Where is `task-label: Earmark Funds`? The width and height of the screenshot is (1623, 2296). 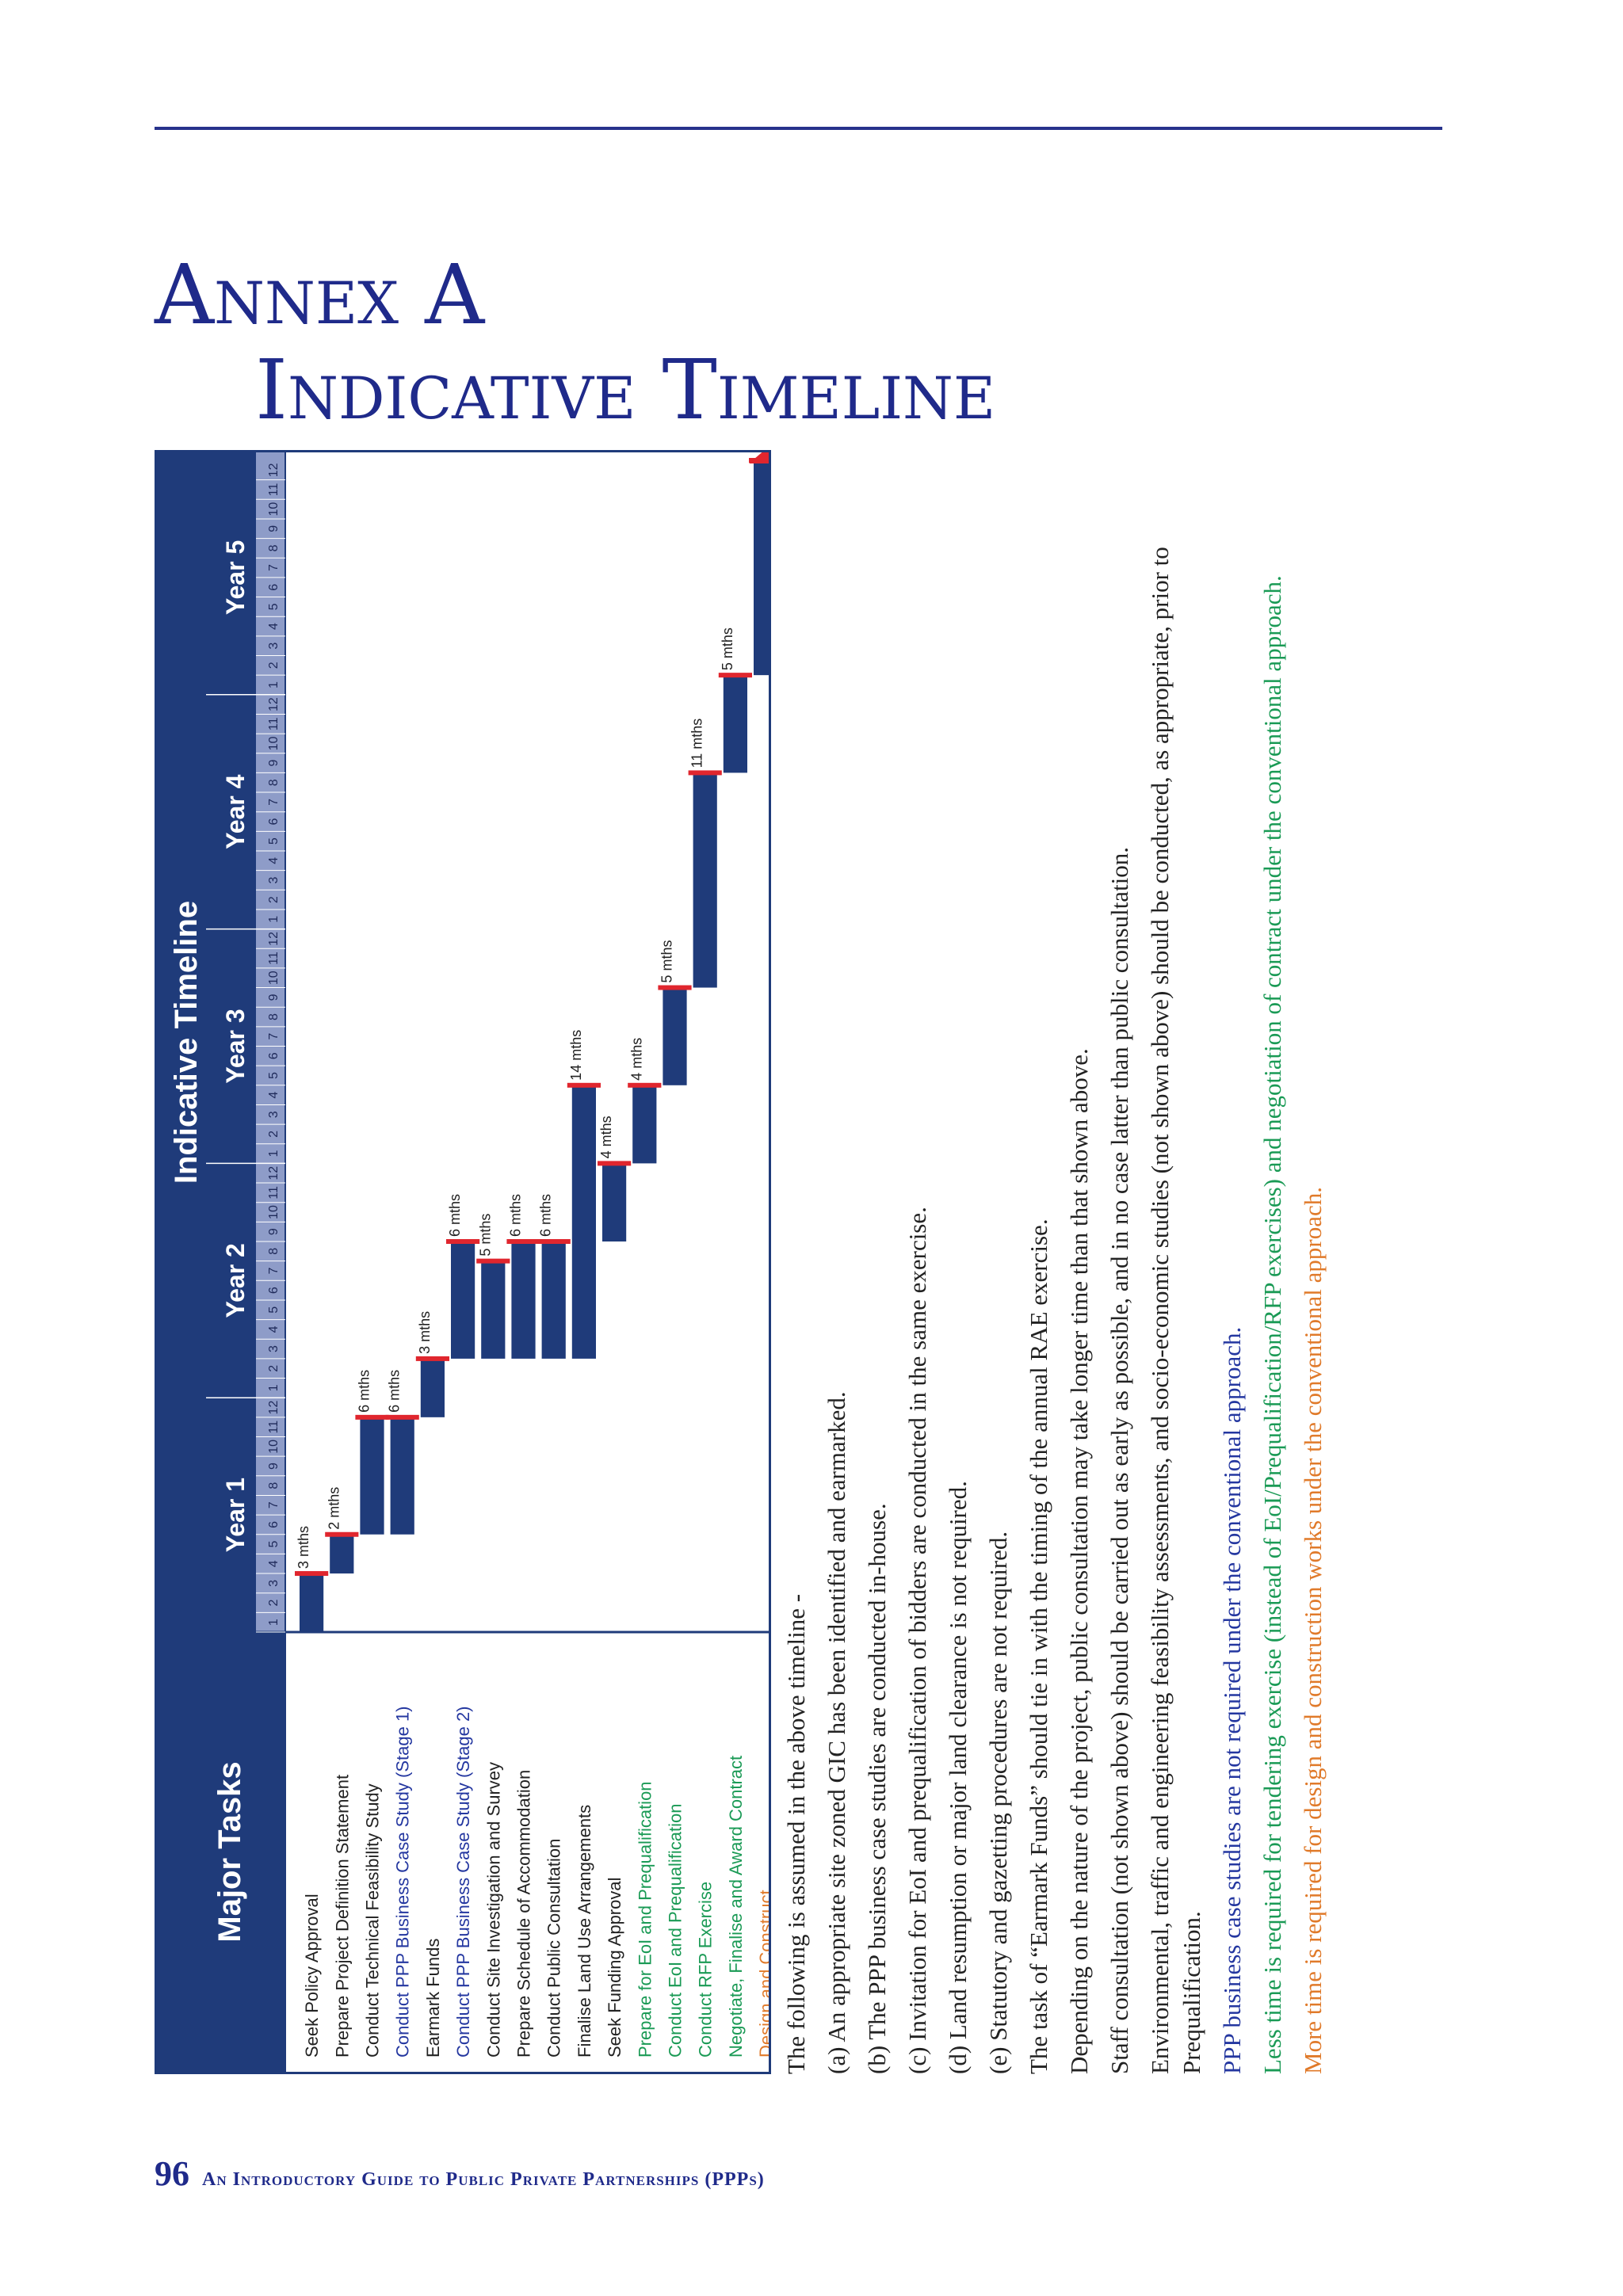 task-label: Earmark Funds is located at coordinates (433, 1998).